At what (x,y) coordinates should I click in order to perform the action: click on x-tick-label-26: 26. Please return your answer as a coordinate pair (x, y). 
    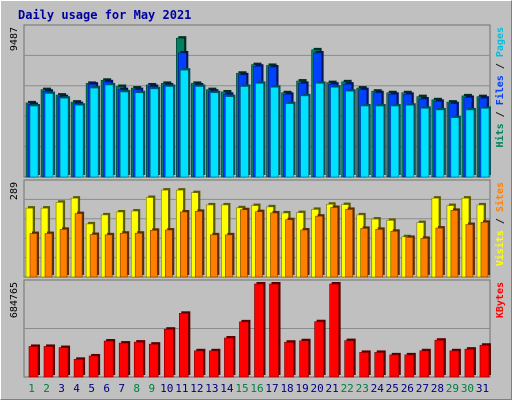
    Looking at the image, I should click on (407, 388).